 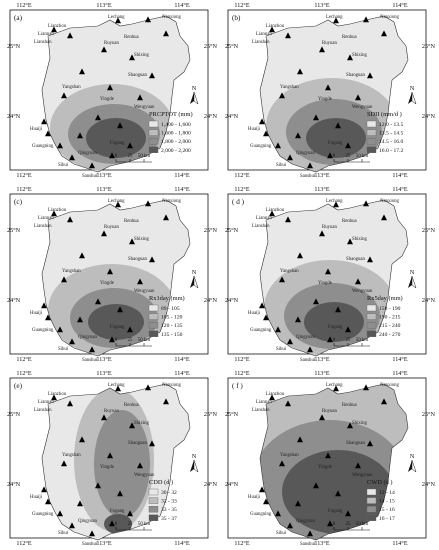 I want to click on longitude-label-bottom: 112°E, so click(x=24, y=543).